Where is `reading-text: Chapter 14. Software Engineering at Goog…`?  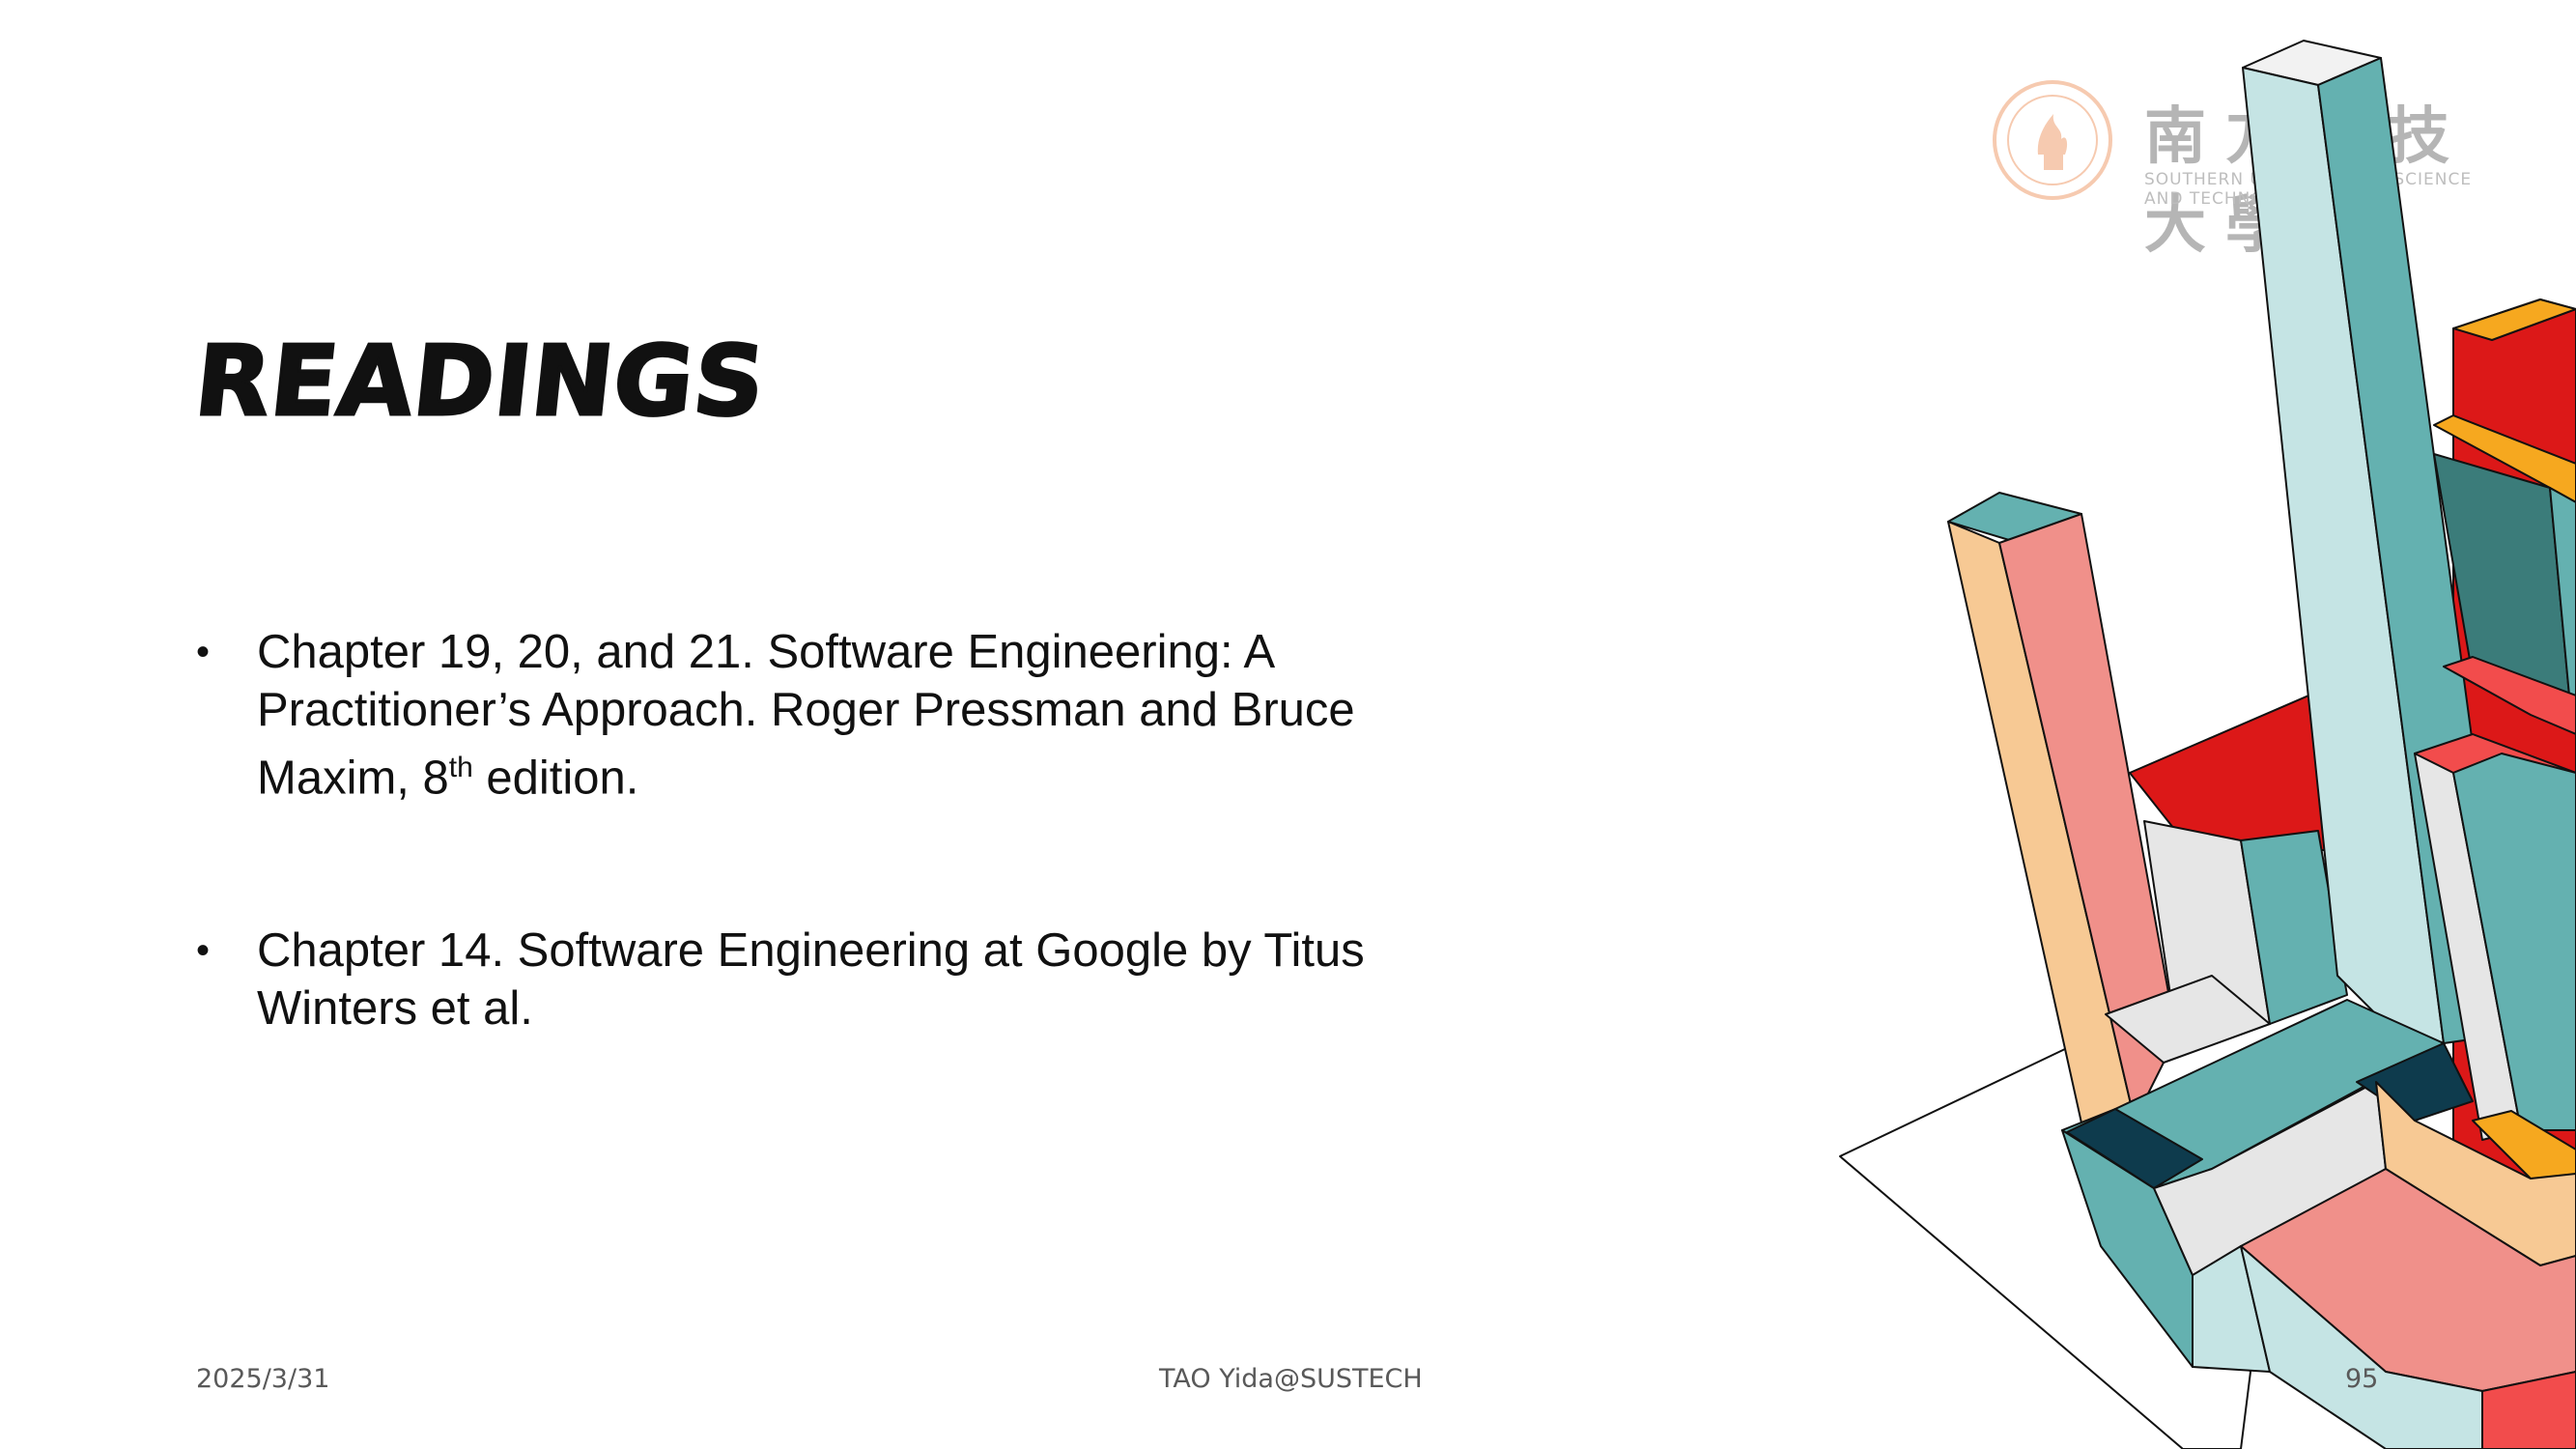
reading-text: Chapter 14. Software Engineering at Goog… is located at coordinates (811, 980).